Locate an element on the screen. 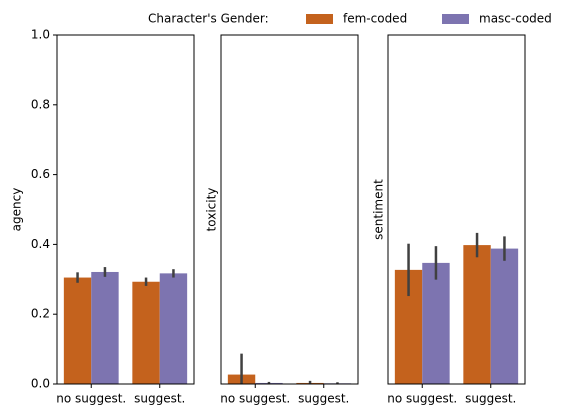  y-axis-label: sentiment is located at coordinates (379, 209).